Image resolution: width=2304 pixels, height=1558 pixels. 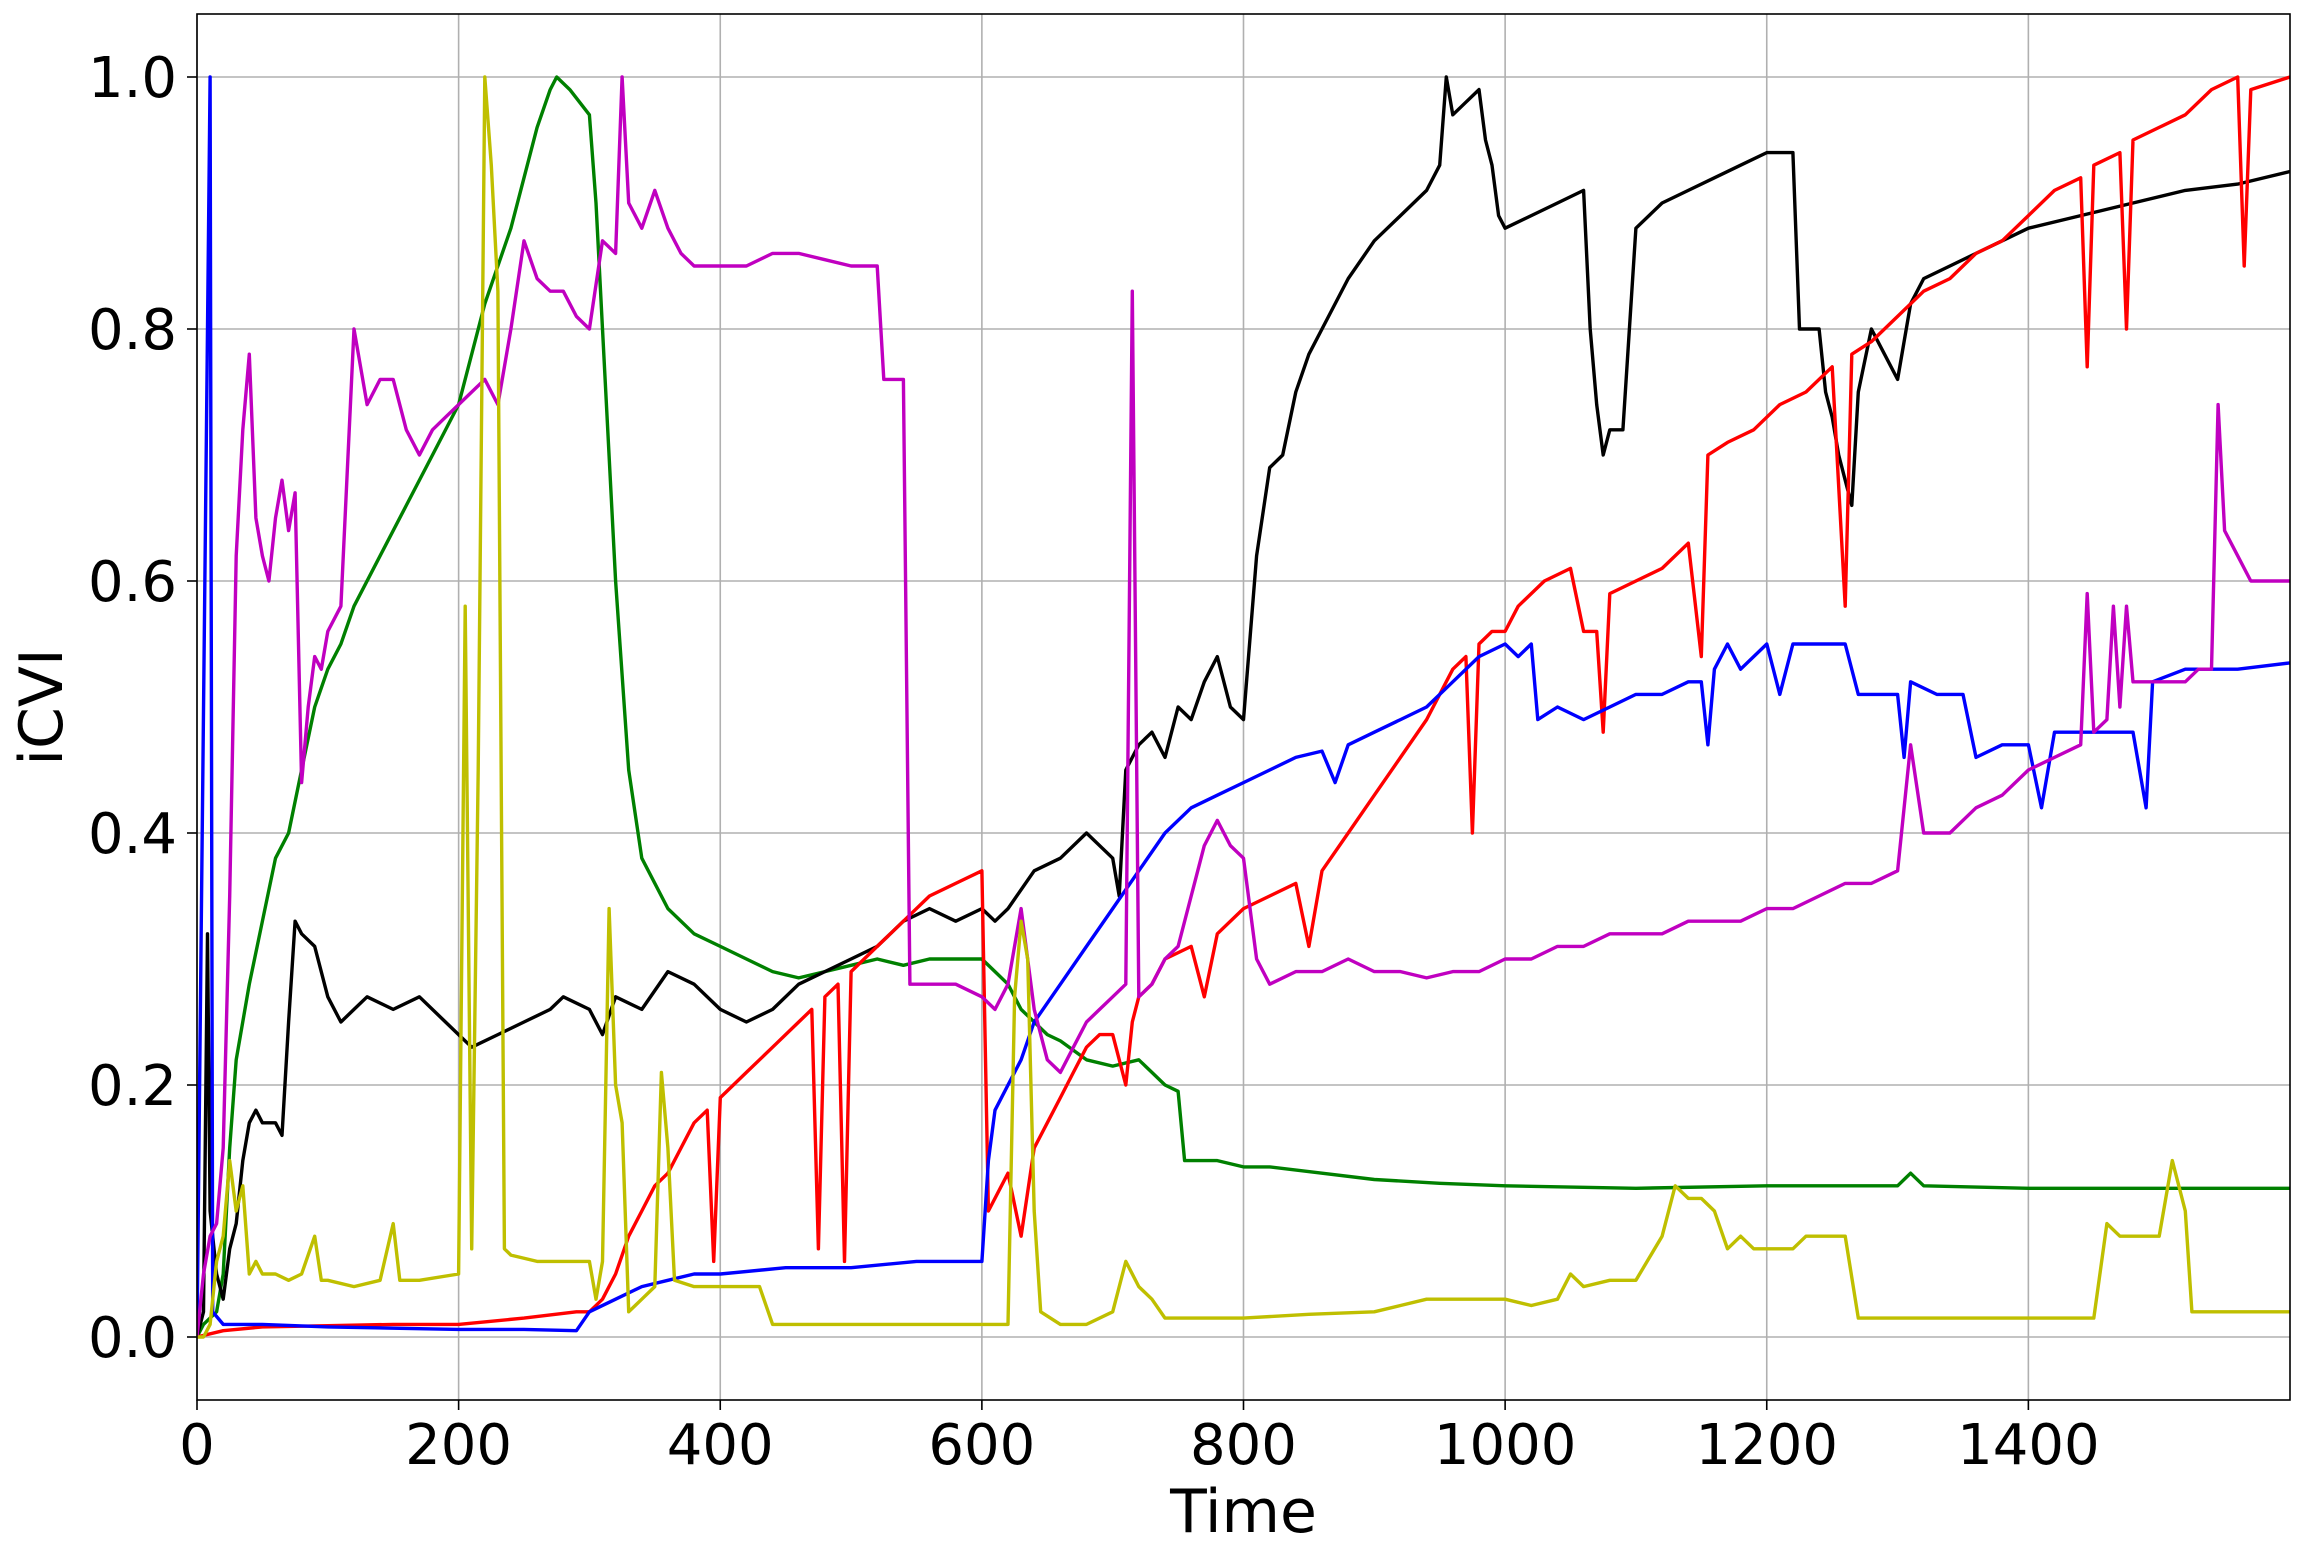 What do you see at coordinates (132, 708) in the screenshot?
I see `y-tick-labels: 0.0 0.2 0.4 0.6 0.8 1.0` at bounding box center [132, 708].